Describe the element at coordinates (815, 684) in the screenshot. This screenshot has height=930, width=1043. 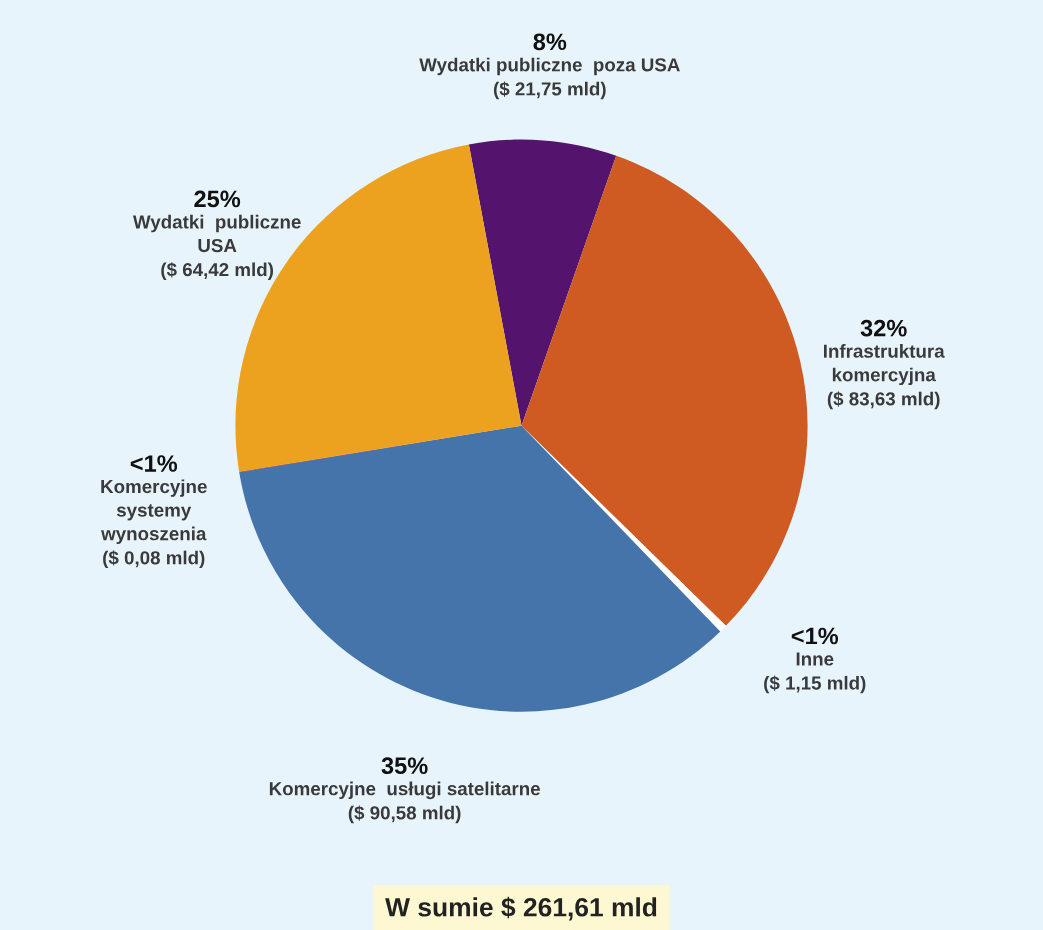
I see `data-label: ($ 1,15 mld)` at that location.